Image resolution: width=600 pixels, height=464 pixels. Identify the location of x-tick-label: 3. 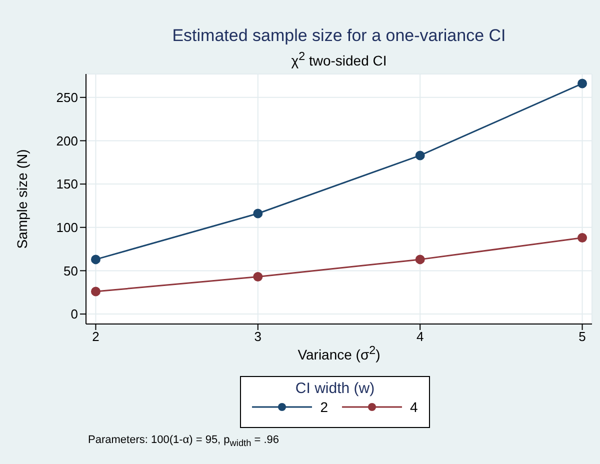
(258, 336).